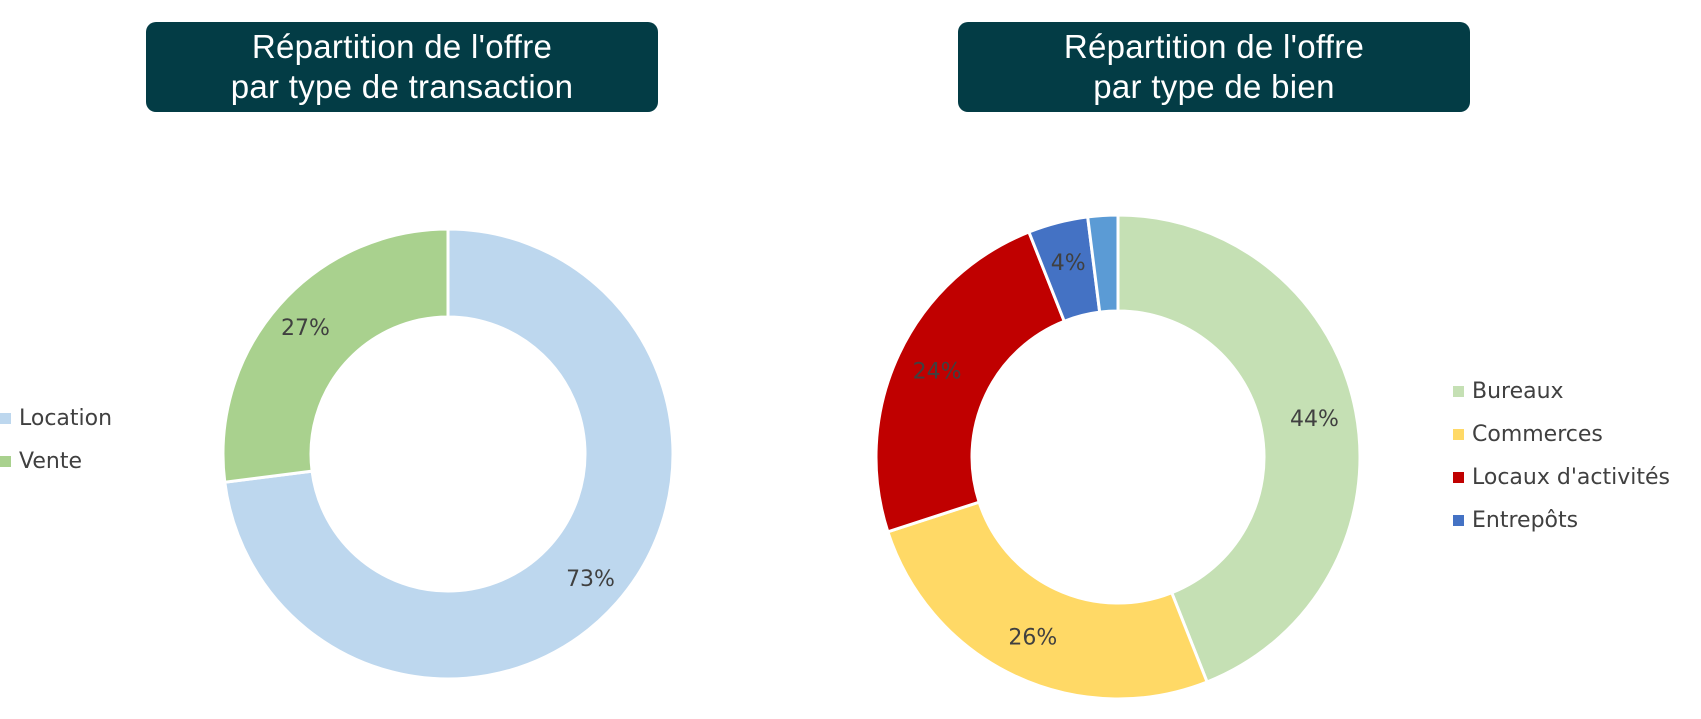 The width and height of the screenshot is (1701, 719). Describe the element at coordinates (66, 418) in the screenshot. I see `legend-label: Location` at that location.